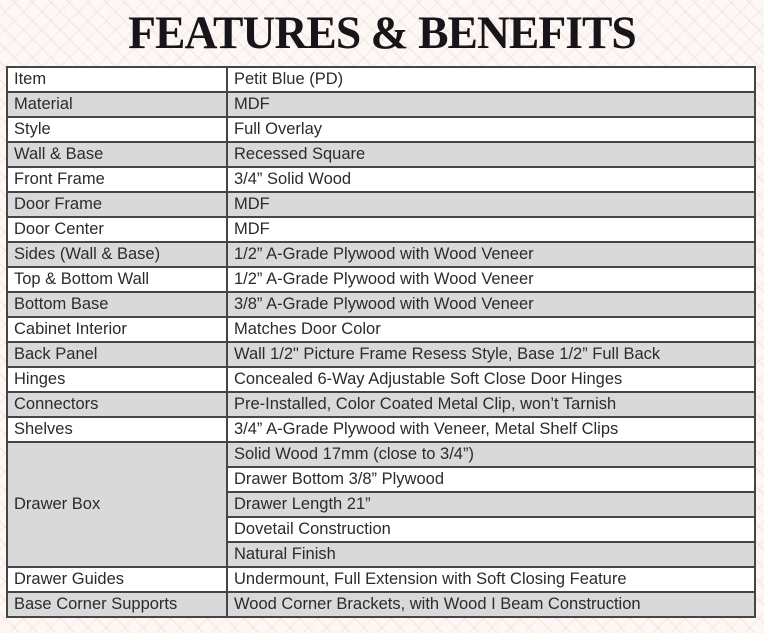 This screenshot has height=633, width=764. I want to click on row-value: Matches Door Color, so click(491, 329).